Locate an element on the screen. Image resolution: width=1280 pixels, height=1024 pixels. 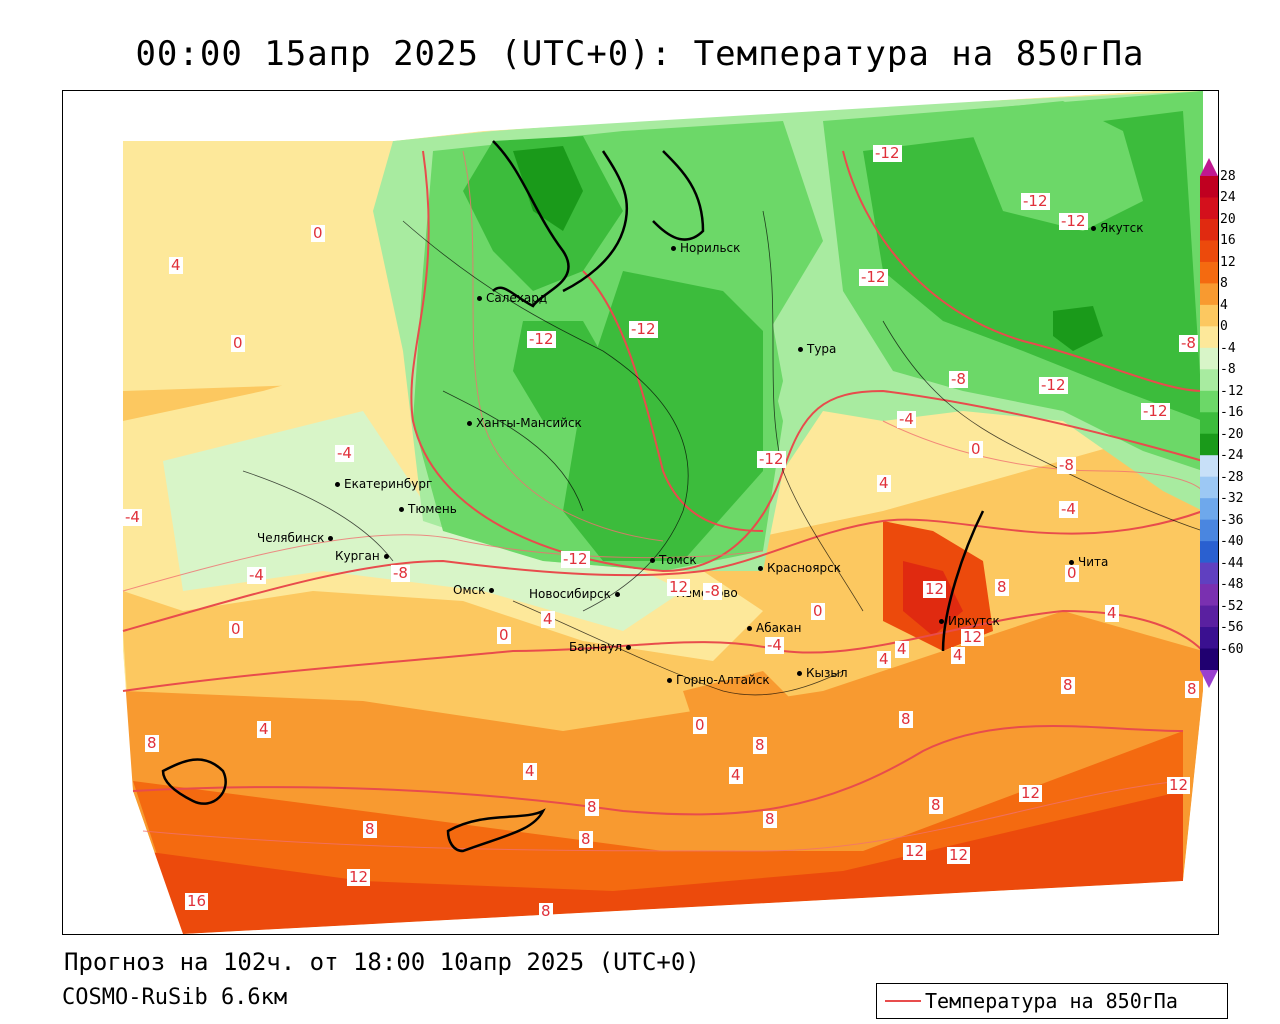
colorbar-tick-label: -8 is located at coordinates (1228, 370).